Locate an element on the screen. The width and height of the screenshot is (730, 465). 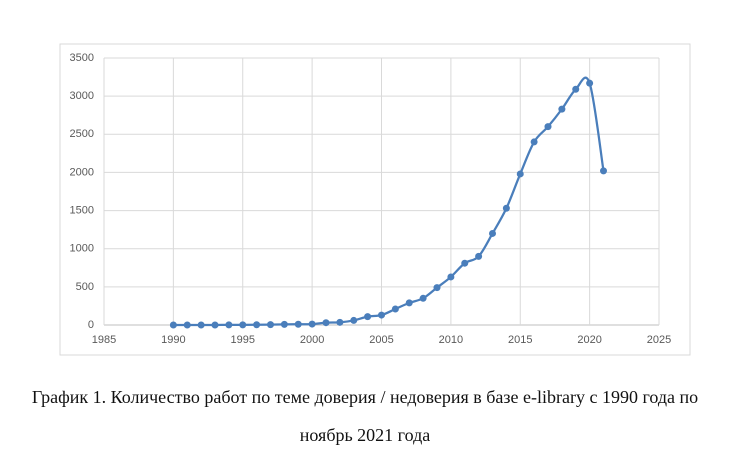
y-tick-label: 1000 is located at coordinates (82, 249).